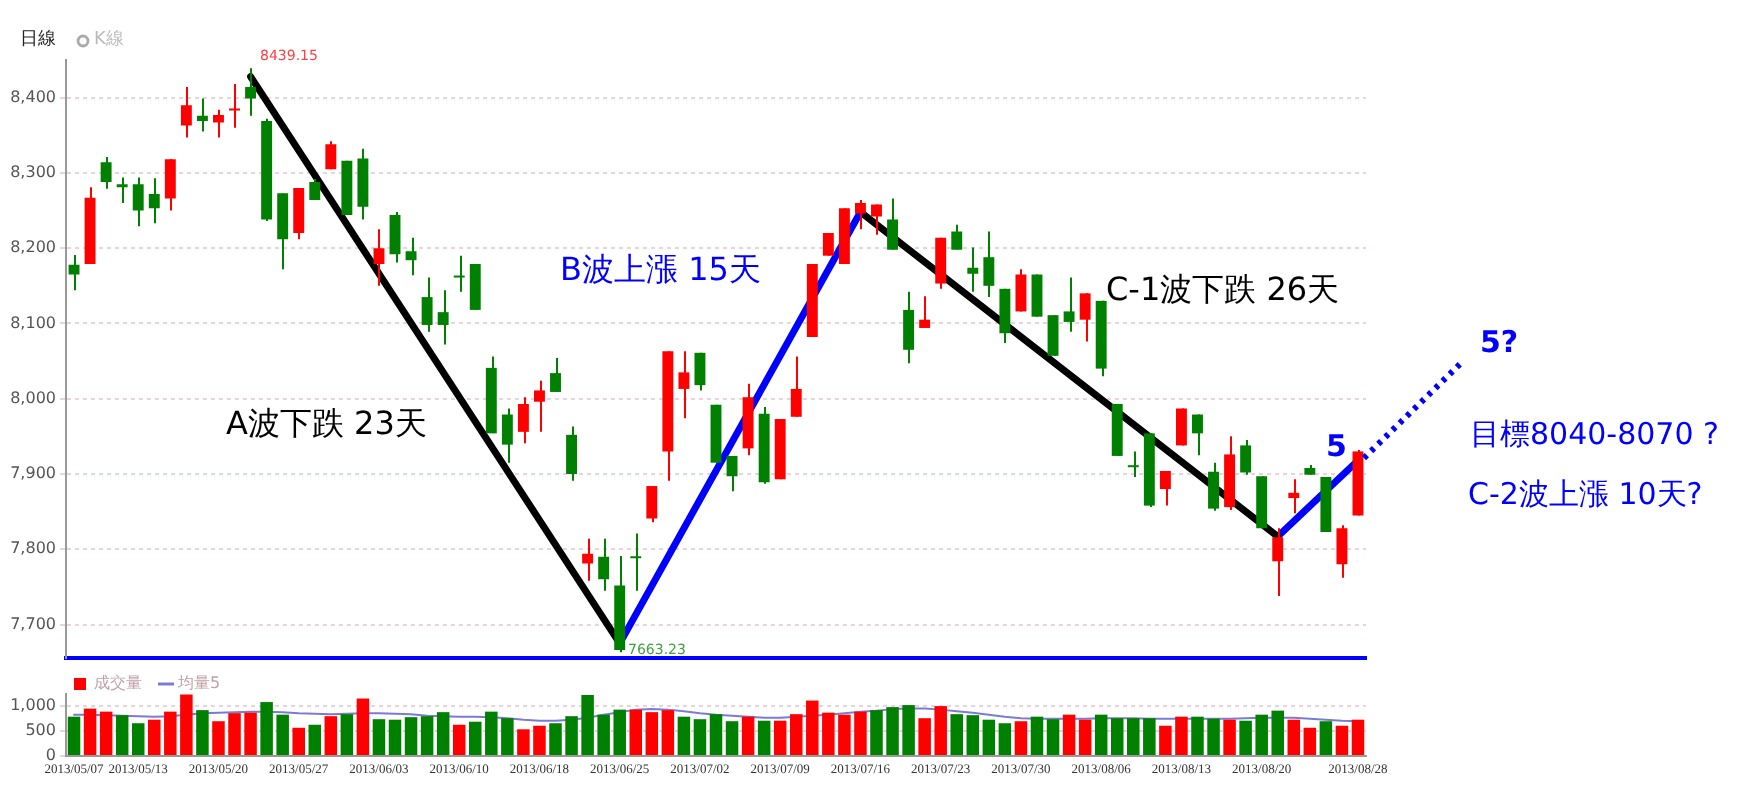  What do you see at coordinates (1594, 434) in the screenshot?
I see `text: 目標8040-8070 ?` at bounding box center [1594, 434].